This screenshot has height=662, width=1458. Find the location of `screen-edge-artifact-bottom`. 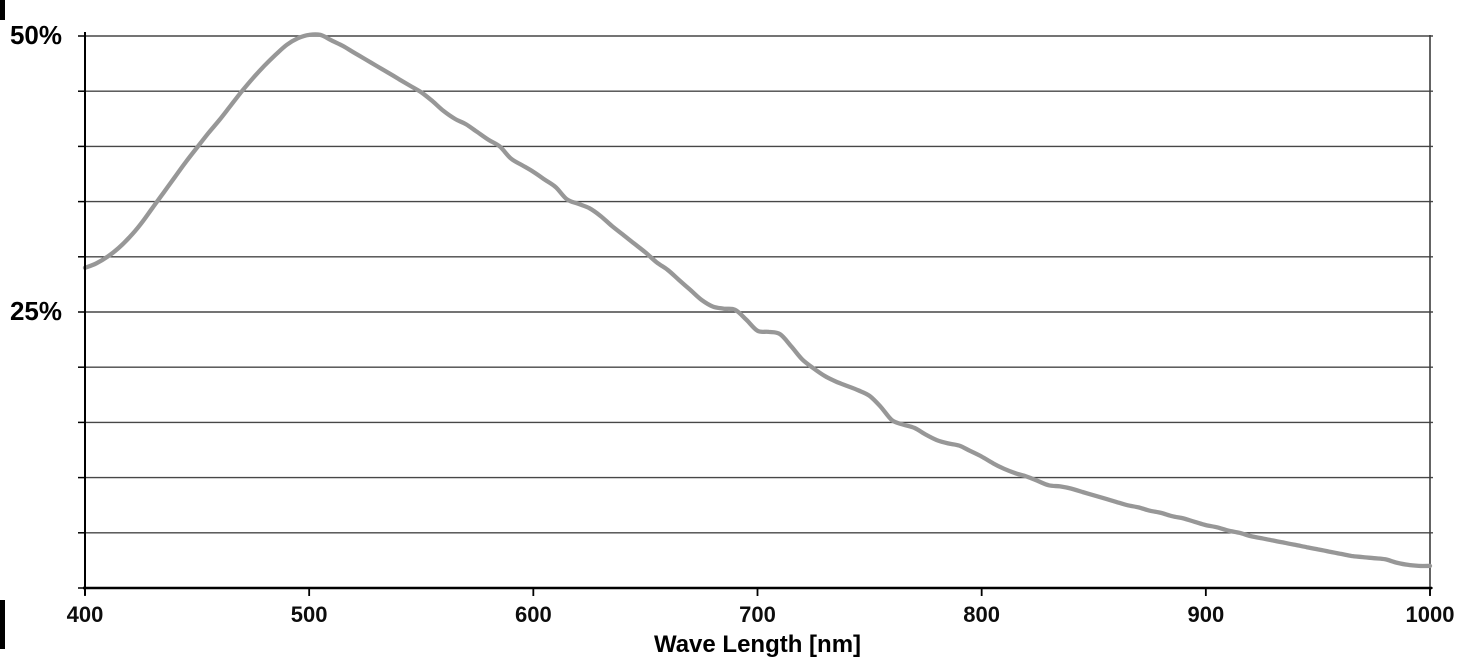

screen-edge-artifact-bottom is located at coordinates (2, 624).